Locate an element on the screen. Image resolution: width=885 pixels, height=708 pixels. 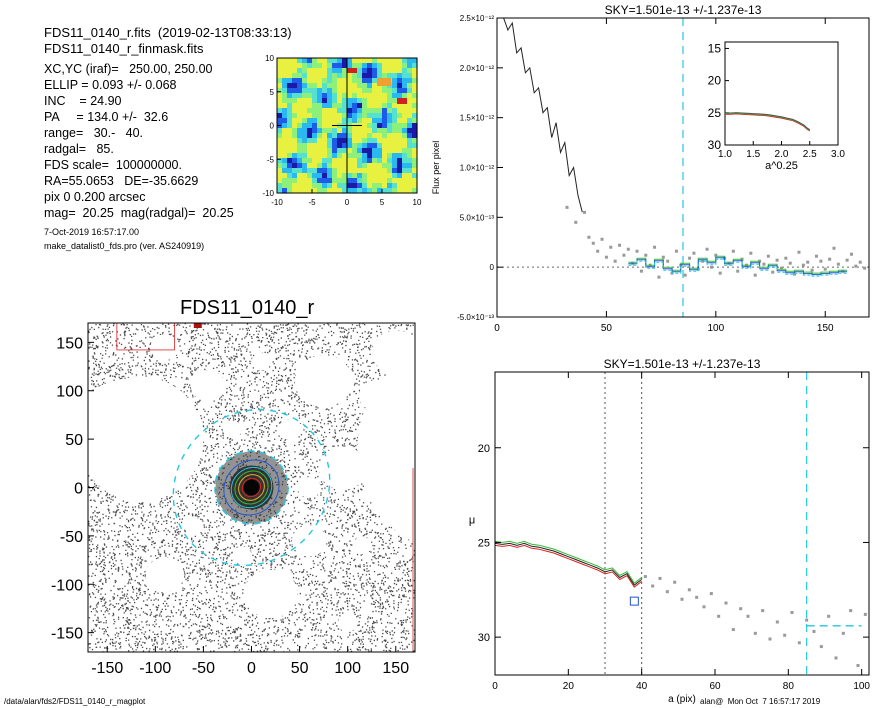
y-tick-label: -5 is located at coordinates (271, 159).